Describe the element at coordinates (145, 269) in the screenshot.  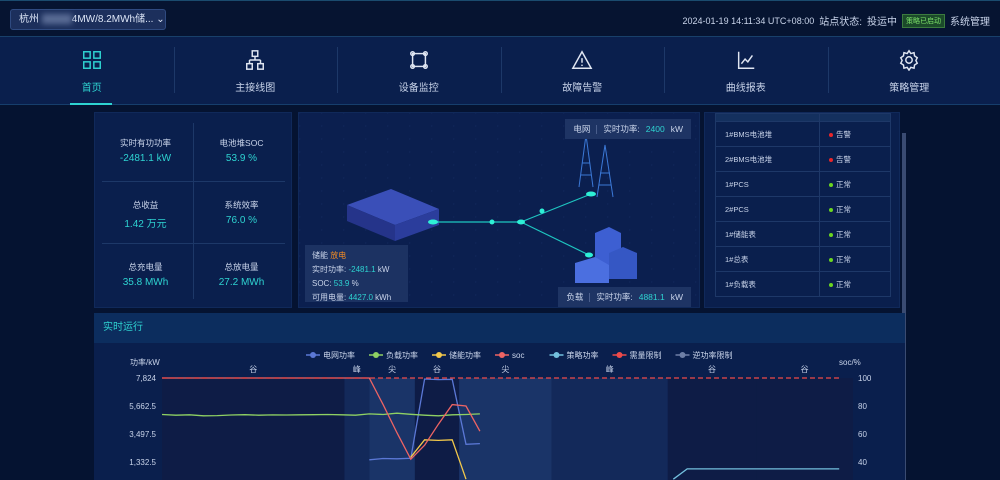
I see `kpi-card: 总充电量 35.8 MWh` at that location.